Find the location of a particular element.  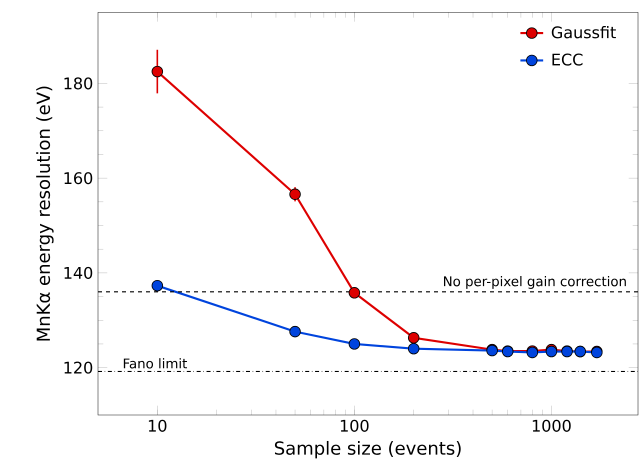

y-tick-label: 180 is located at coordinates (78, 83).